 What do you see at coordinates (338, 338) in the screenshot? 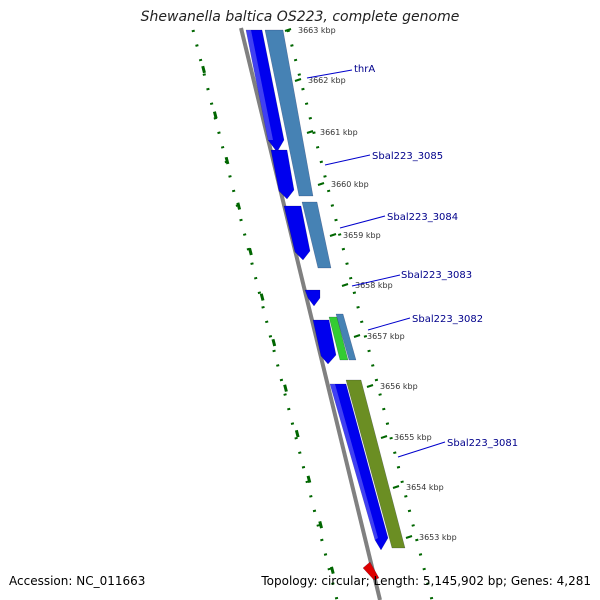
I see `feature-gene-3082a` at bounding box center [338, 338].